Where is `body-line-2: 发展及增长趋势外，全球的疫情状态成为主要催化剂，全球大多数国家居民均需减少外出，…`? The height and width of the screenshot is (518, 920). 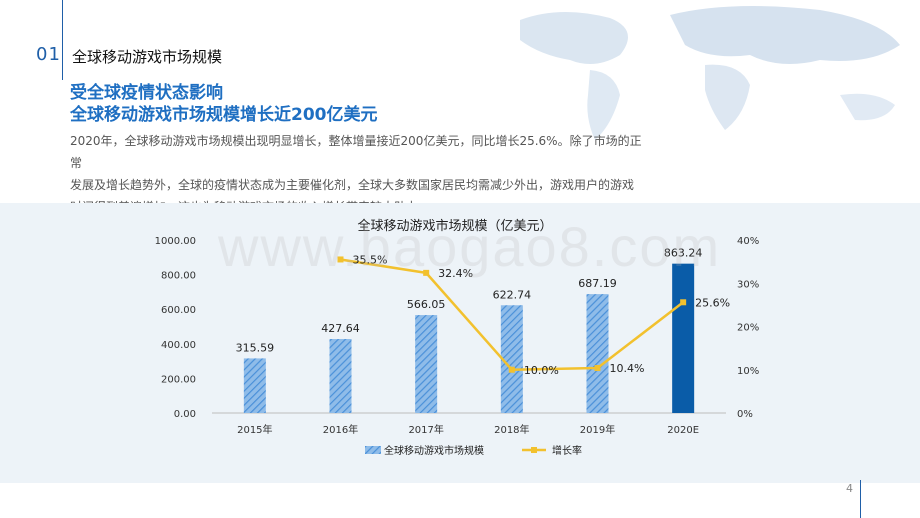 body-line-2: 发展及增长趋势外，全球的疫情状态成为主要催化剂，全球大多数国家居民均需减少外出，… is located at coordinates (352, 185).